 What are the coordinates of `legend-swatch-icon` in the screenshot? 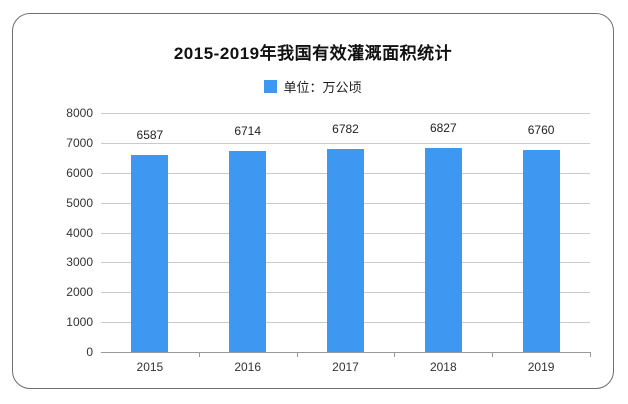 It's located at (271, 86).